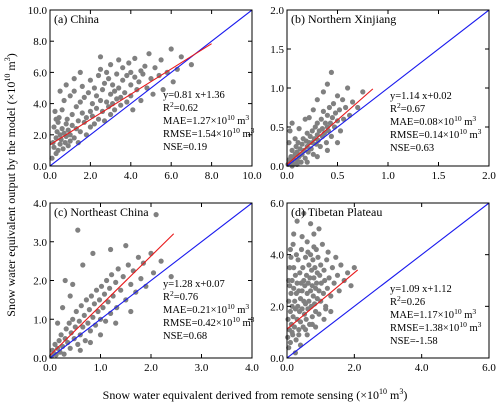 The image size is (500, 407). What do you see at coordinates (101, 212) in the screenshot?
I see `panel-title: (c) Northeast China` at bounding box center [101, 212].